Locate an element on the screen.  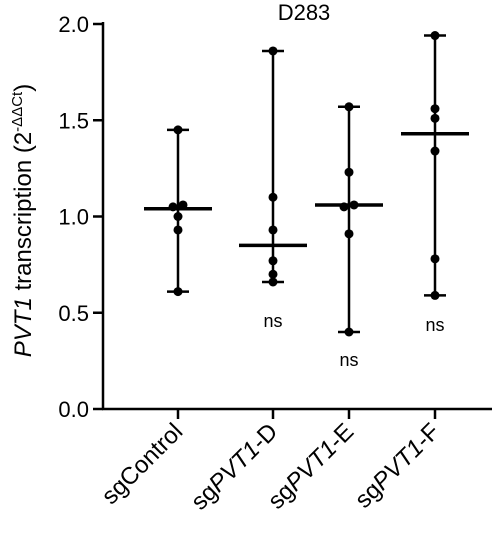
y-label-superscript: -ΔΔCt is located at coordinates (17, 111).